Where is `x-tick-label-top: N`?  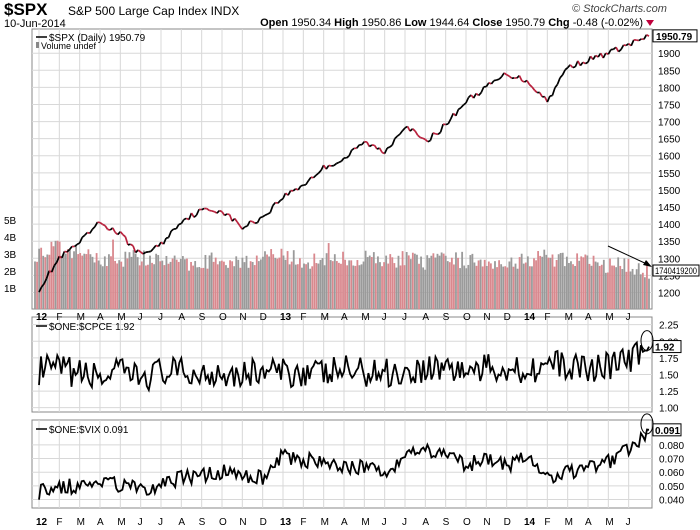 x-tick-label-top: N is located at coordinates (486, 317).